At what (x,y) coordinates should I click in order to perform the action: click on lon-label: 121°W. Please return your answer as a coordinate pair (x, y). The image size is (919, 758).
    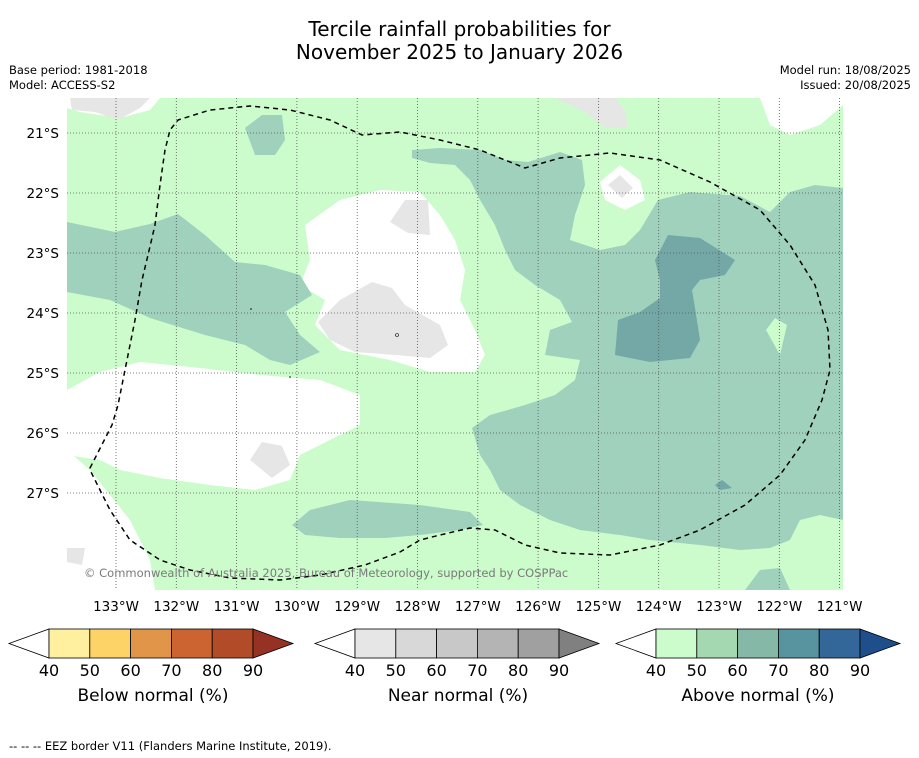
    Looking at the image, I should click on (840, 607).